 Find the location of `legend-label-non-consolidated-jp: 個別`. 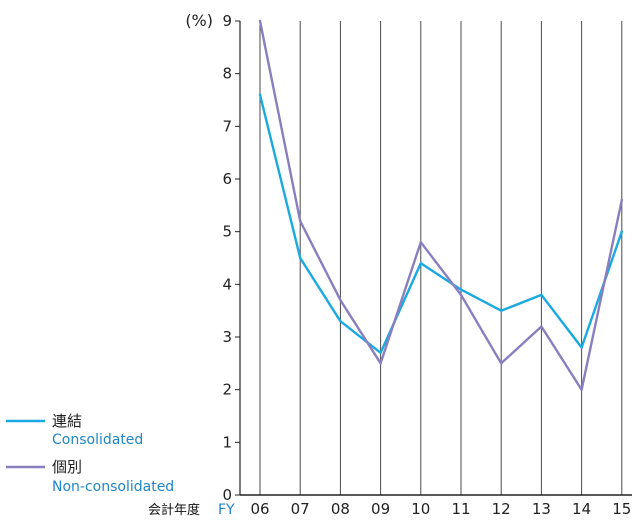

legend-label-non-consolidated-jp: 個別 is located at coordinates (67, 467).